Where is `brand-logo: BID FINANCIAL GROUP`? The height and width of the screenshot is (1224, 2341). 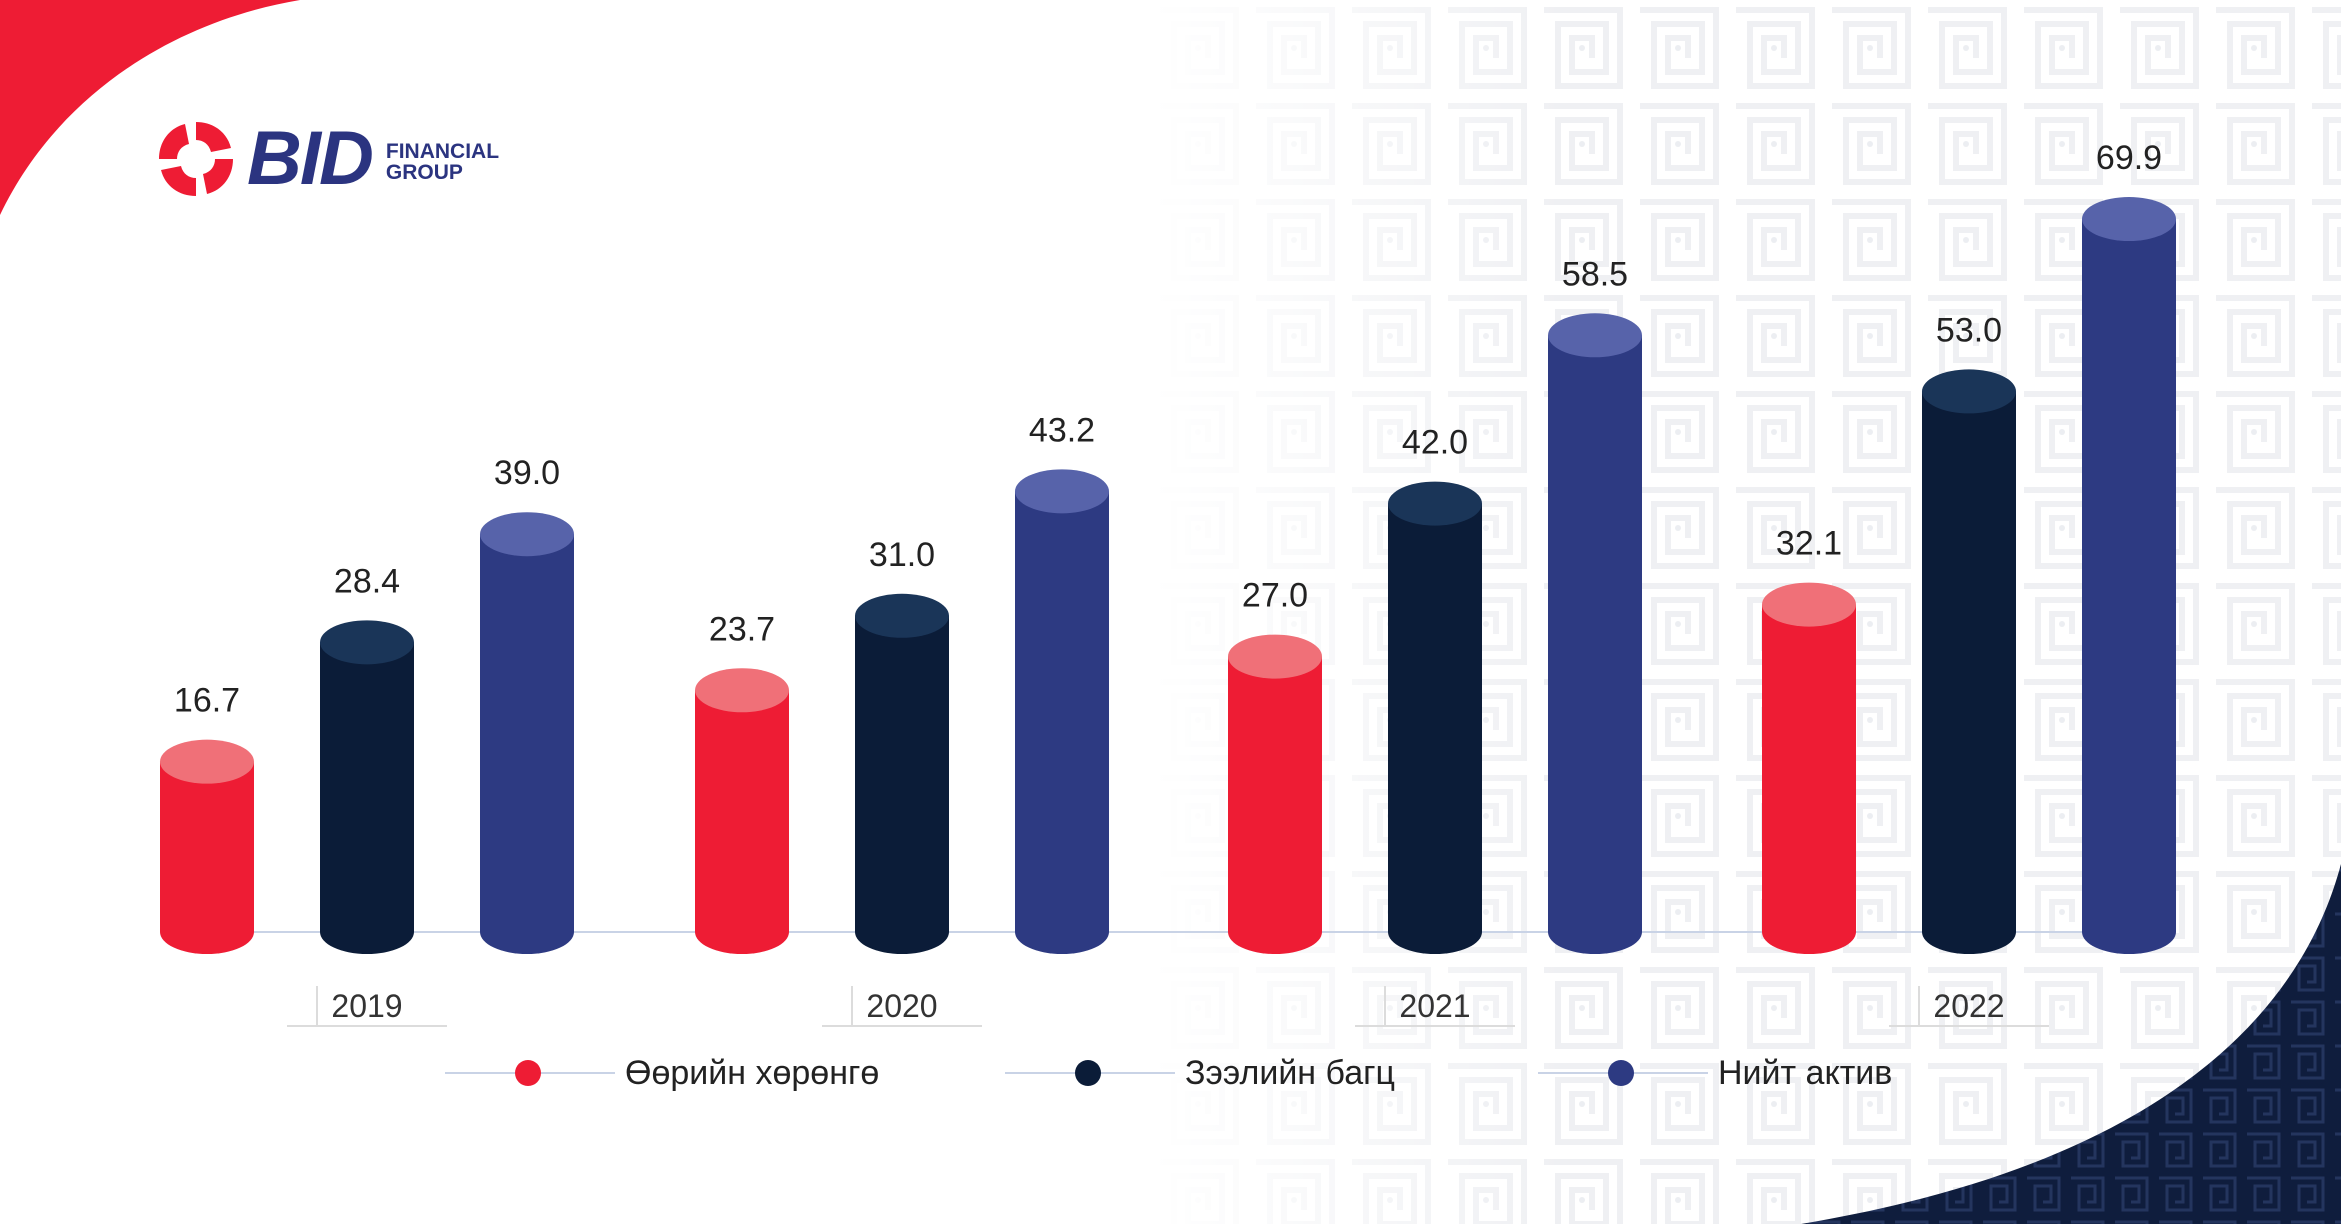 brand-logo: BID FINANCIAL GROUP is located at coordinates (327, 159).